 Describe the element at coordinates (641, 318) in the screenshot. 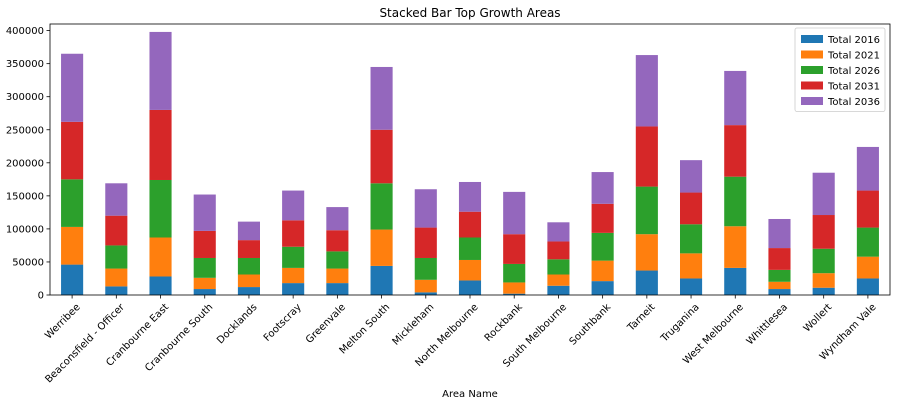

I see `x-tick-label: Tarneit` at that location.